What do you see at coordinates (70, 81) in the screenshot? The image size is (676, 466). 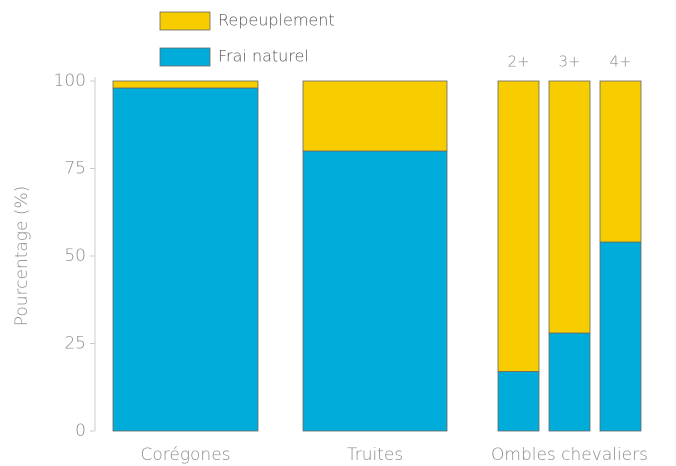 I see `y-tick-label: 100` at bounding box center [70, 81].